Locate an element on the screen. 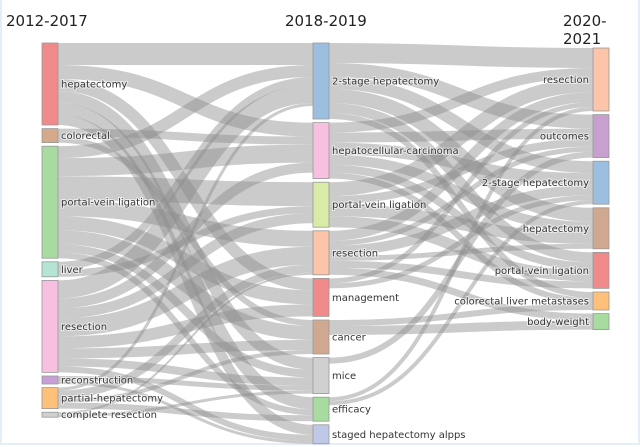  link-a2-b7 is located at coordinates (185, 334).